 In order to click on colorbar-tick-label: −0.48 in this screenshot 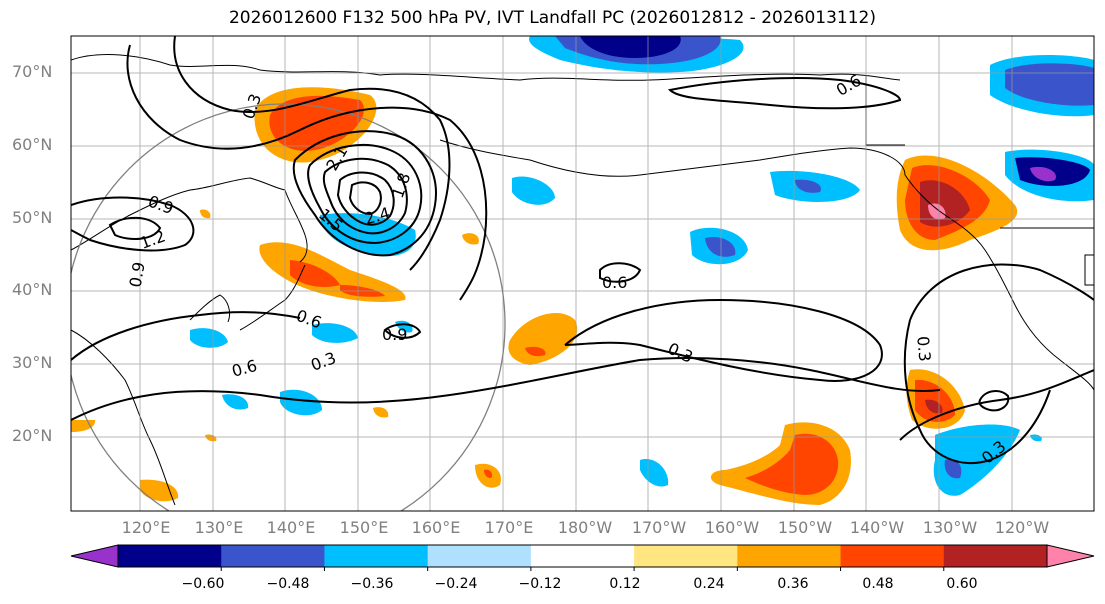, I will do `click(288, 584)`.